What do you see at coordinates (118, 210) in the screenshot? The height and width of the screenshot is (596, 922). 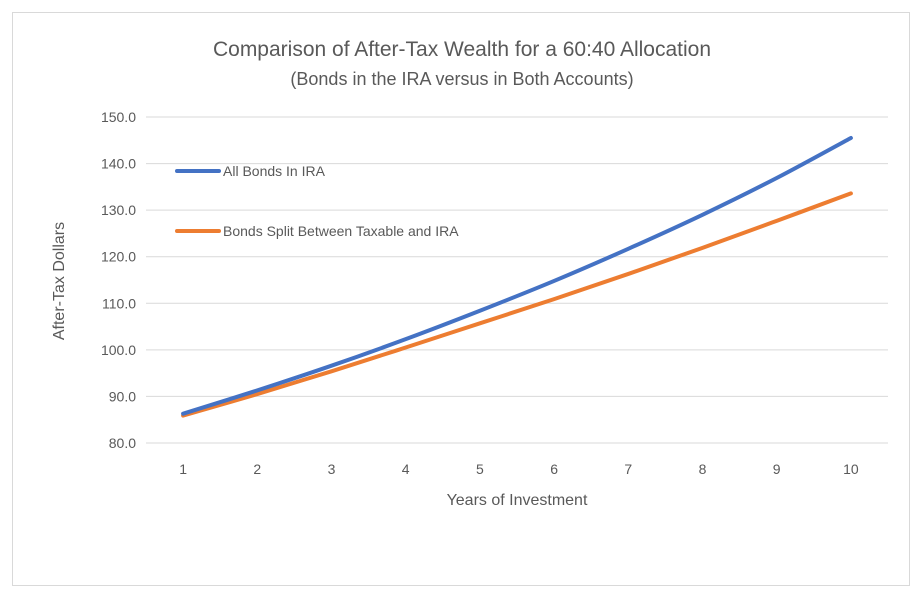 I see `y-tick-label: 130.0` at bounding box center [118, 210].